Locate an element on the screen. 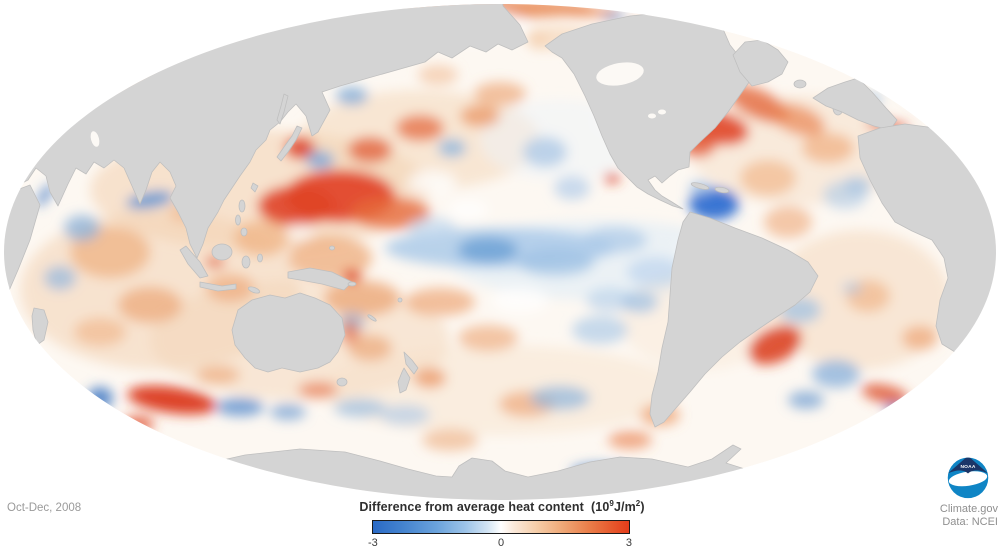 This screenshot has height=555, width=1000. noaa-logo-kite is located at coordinates (968, 465).